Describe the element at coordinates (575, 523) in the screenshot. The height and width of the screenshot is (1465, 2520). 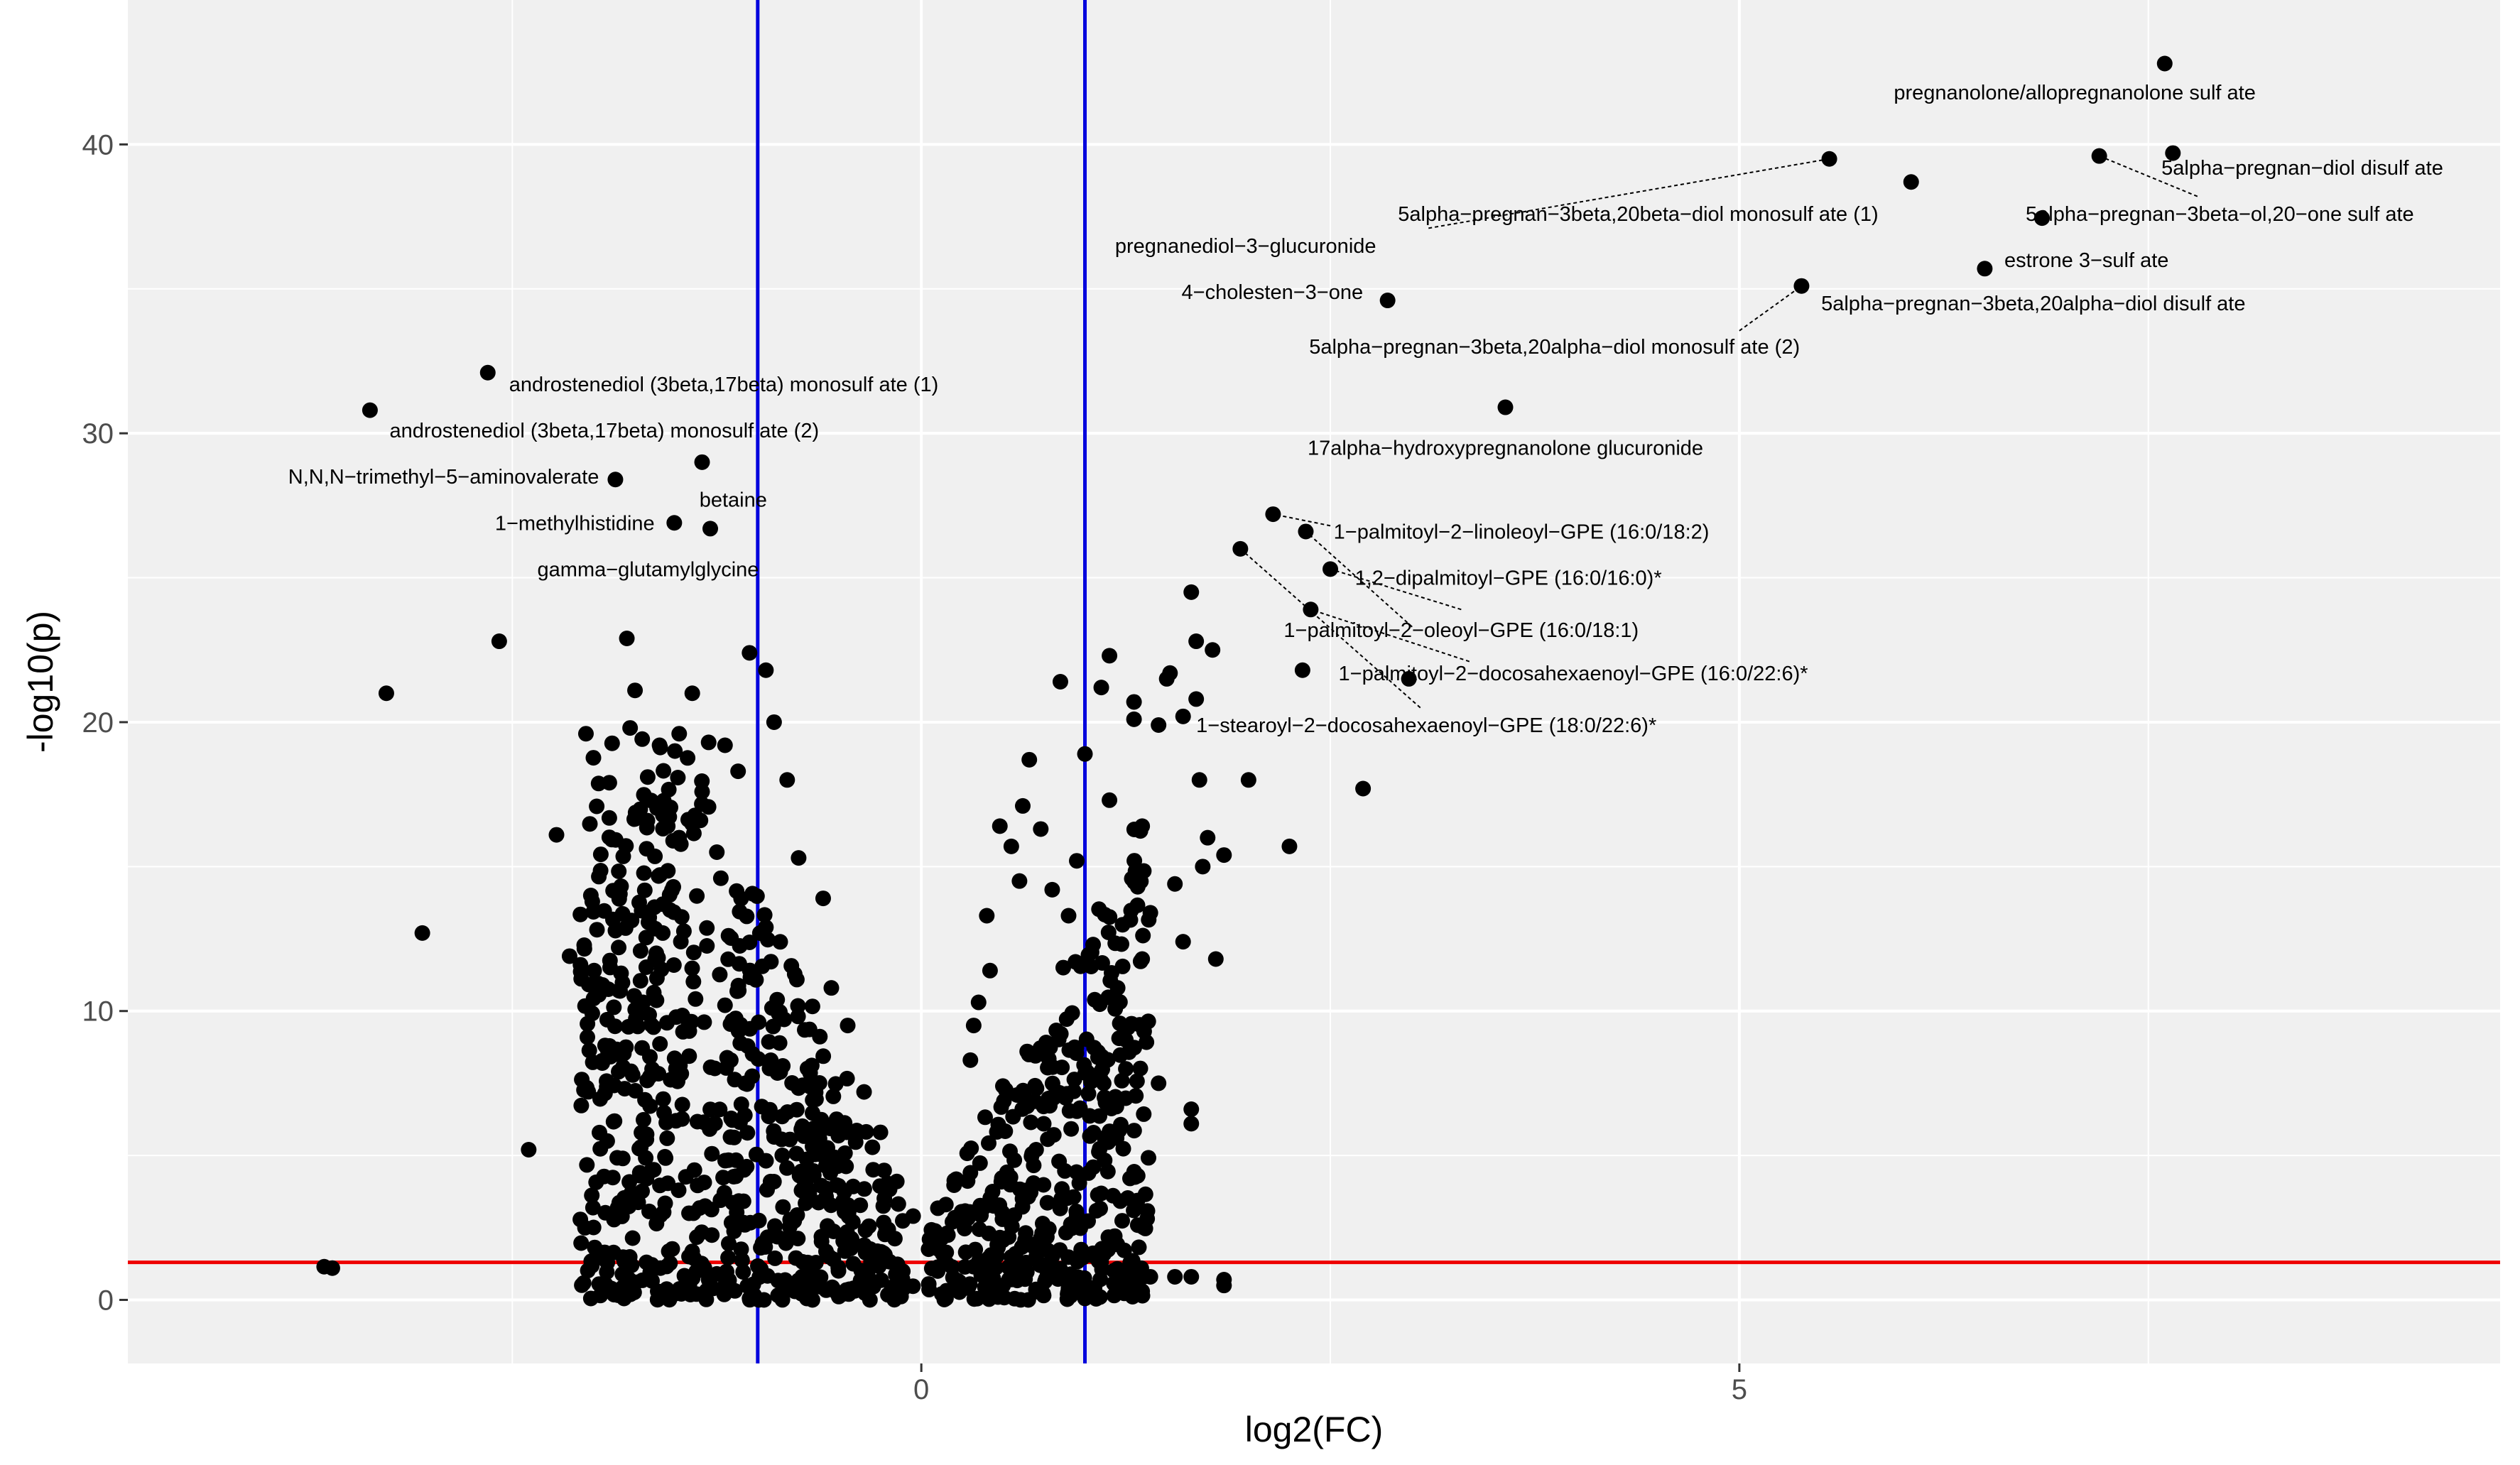
I see `point-label: 1−methylhistidine` at that location.